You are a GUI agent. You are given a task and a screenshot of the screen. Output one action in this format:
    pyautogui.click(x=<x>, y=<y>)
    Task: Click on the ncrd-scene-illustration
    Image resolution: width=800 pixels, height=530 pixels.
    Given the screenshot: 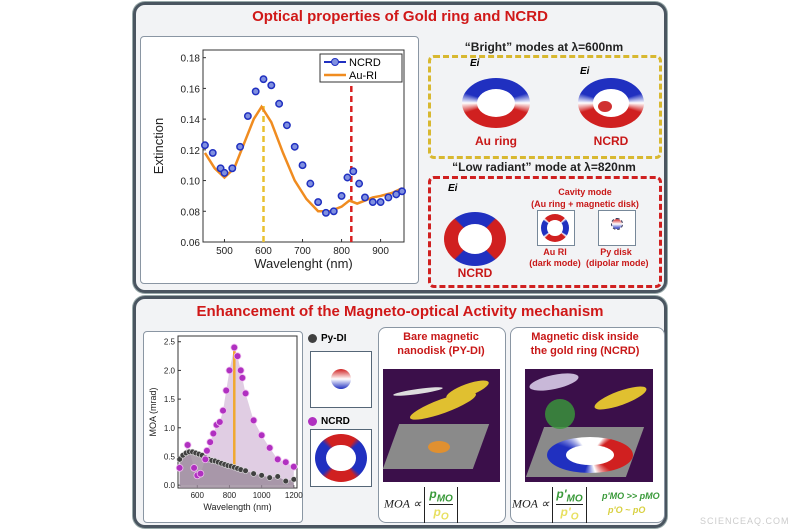 What is the action you would take?
    pyautogui.click(x=589, y=425)
    